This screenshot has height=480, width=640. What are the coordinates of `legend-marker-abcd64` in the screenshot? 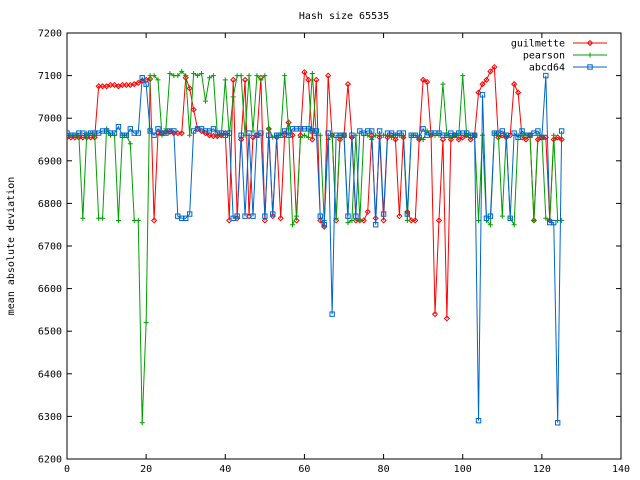 It's located at (590, 67).